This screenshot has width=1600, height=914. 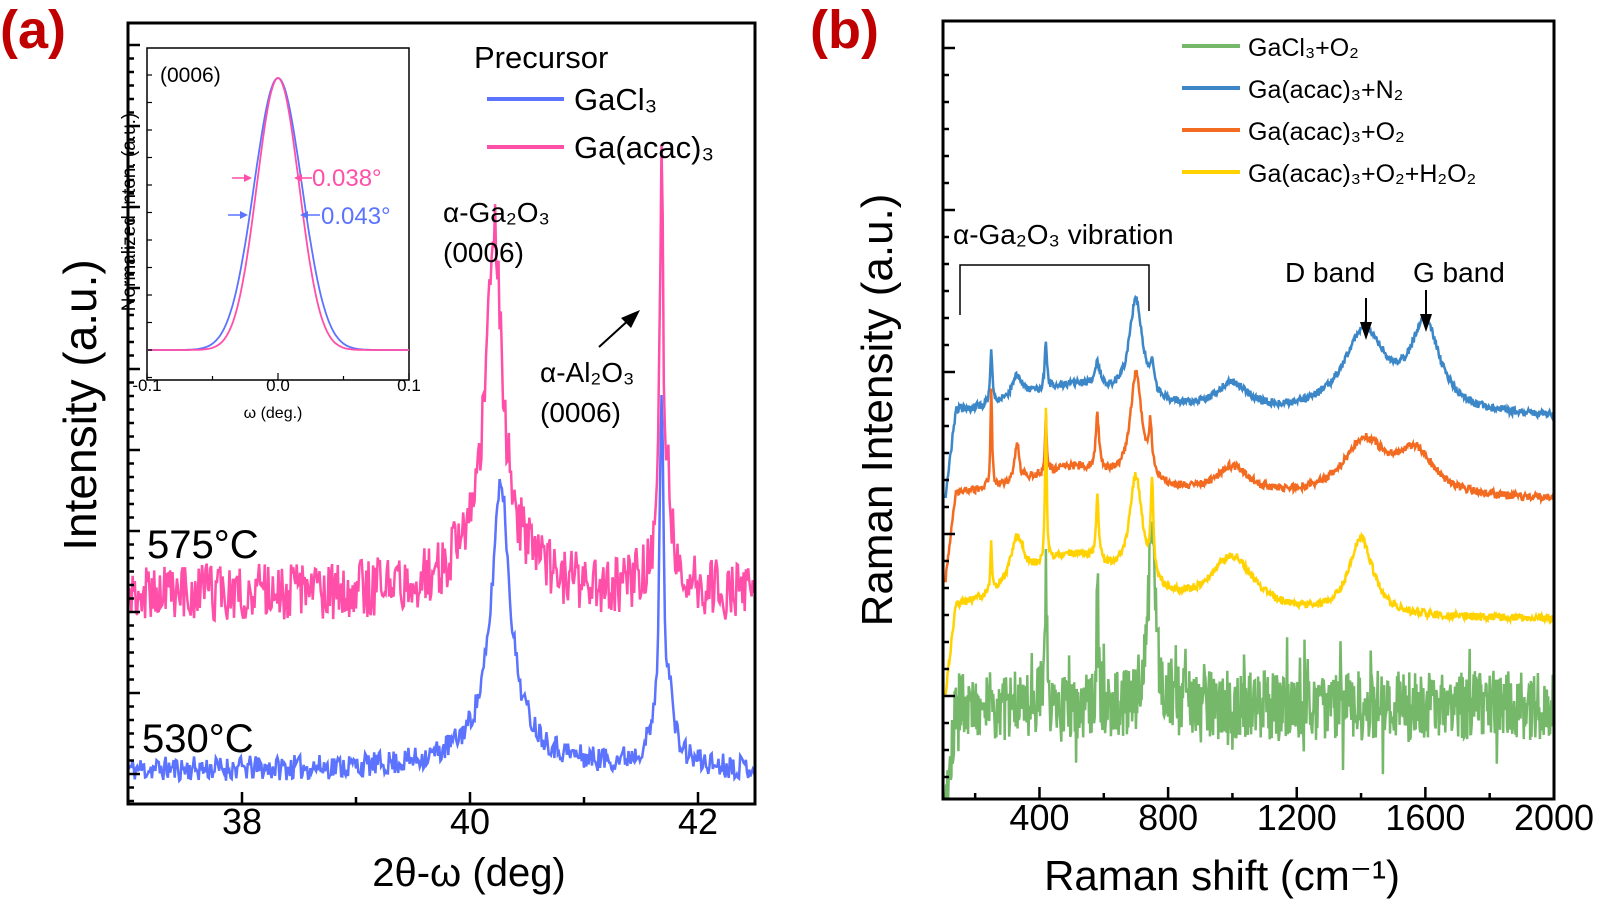 I want to click on inset-frame, so click(x=278, y=214).